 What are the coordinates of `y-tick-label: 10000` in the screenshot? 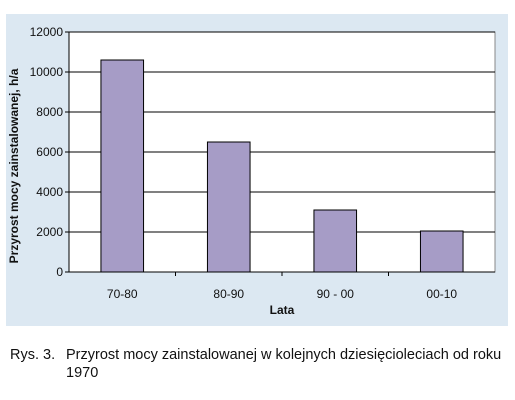 It's located at (47, 72).